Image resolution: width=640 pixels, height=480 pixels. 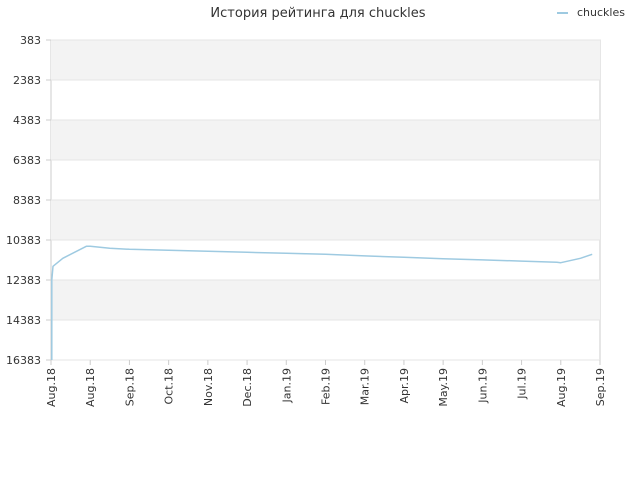 What do you see at coordinates (27, 160) in the screenshot?
I see `y-tick-label: 6383` at bounding box center [27, 160].